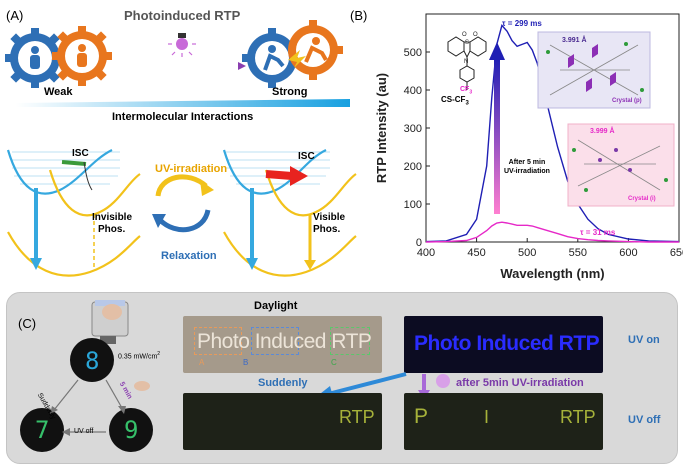 This screenshot has width=683, height=469. What do you see at coordinates (413, 205) in the screenshot?
I see `y-tick-label: 100` at bounding box center [413, 205].